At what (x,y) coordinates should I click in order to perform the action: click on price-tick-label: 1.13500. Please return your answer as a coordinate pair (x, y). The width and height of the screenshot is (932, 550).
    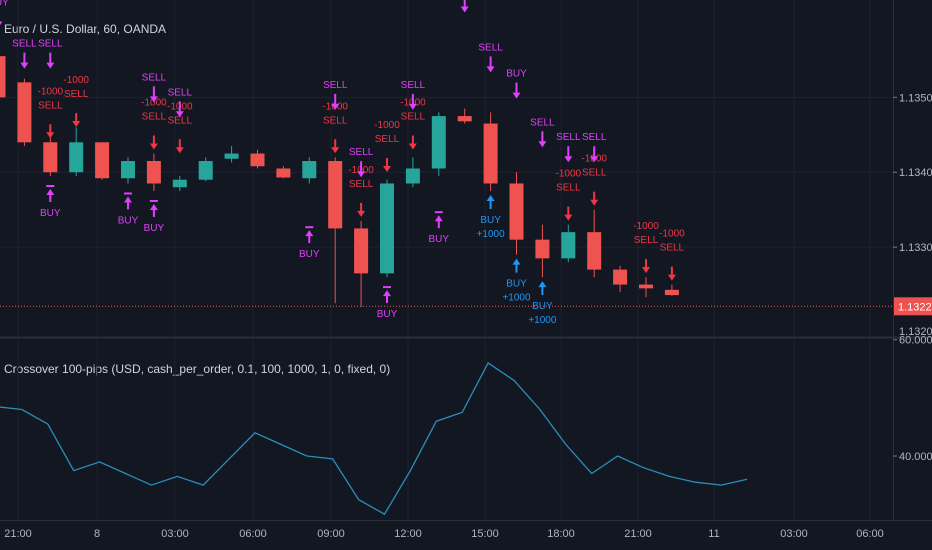
    Looking at the image, I should click on (915, 98).